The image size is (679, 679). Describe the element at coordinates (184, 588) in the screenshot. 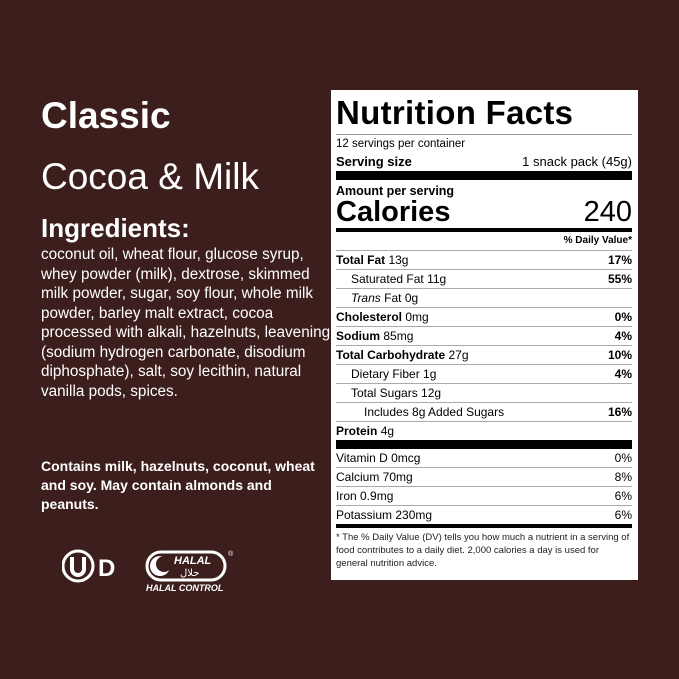

I see `svg-text: HALAL CONTROL` at that location.